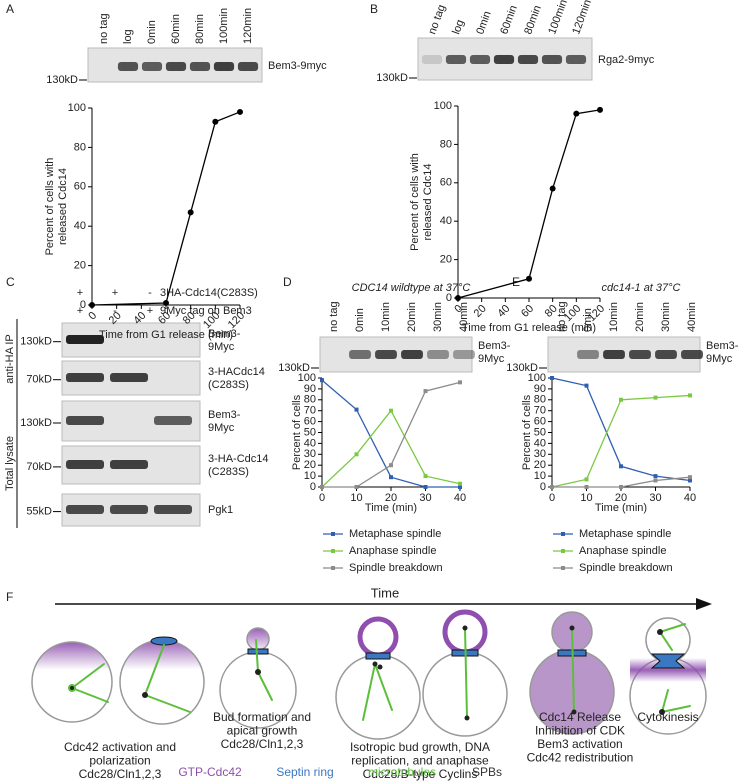  I want to click on y-tick-label: 0, so click(83, 305).